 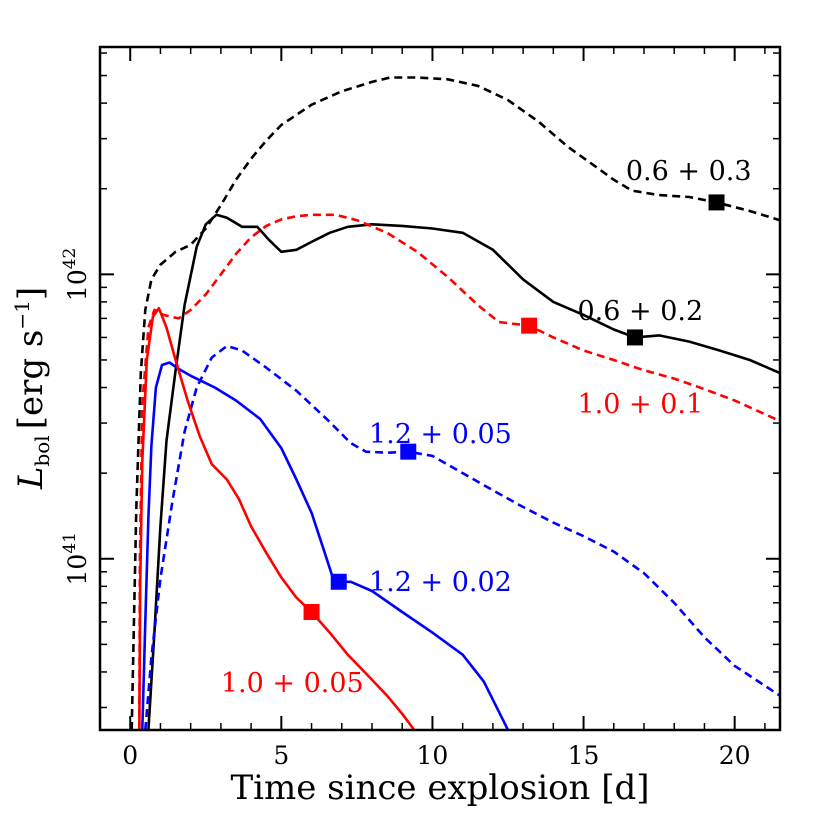 What do you see at coordinates (42, 450) in the screenshot?
I see `y-axis-label-subscript: bol` at bounding box center [42, 450].